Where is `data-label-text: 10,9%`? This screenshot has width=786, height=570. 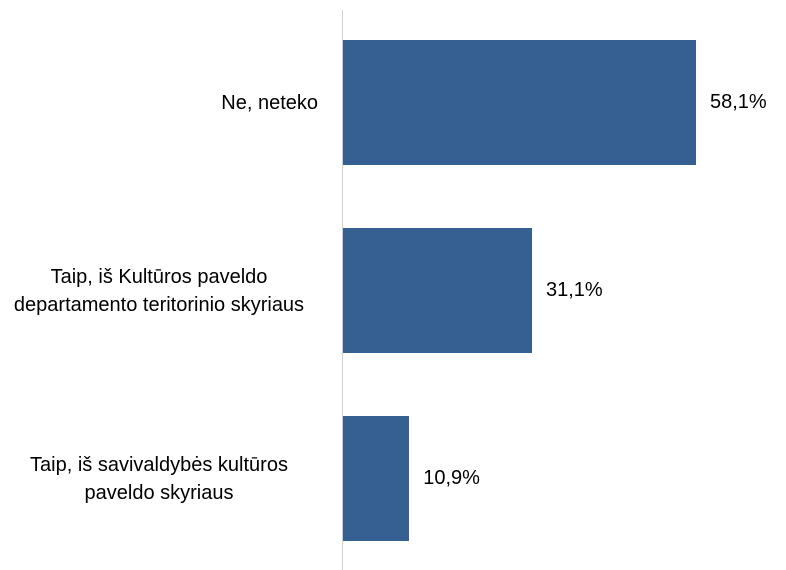 data-label-text: 10,9% is located at coordinates (451, 478).